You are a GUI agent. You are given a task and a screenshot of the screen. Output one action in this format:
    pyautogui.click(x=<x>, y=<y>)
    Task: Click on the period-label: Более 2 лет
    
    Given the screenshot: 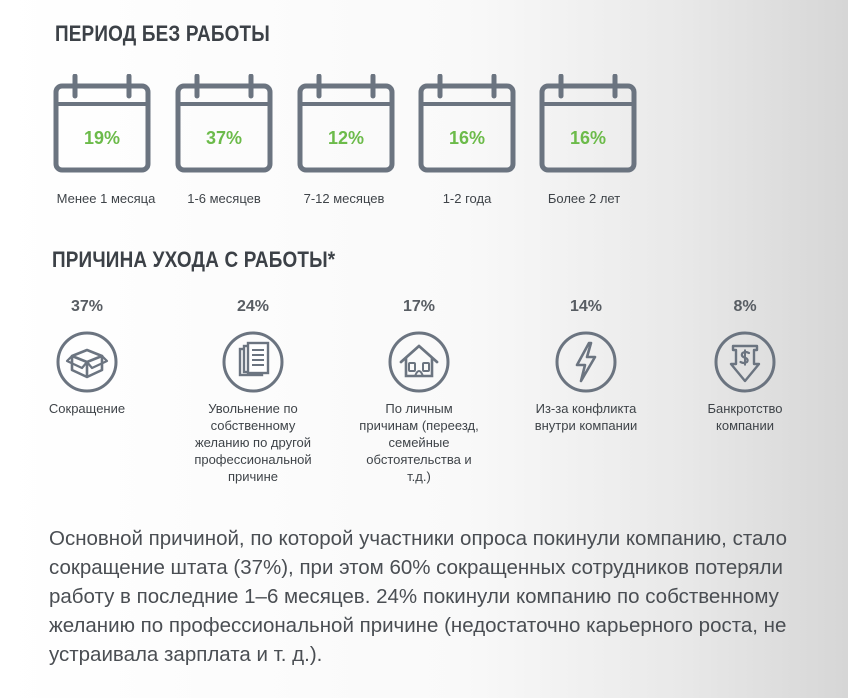 What is the action you would take?
    pyautogui.click(x=584, y=198)
    